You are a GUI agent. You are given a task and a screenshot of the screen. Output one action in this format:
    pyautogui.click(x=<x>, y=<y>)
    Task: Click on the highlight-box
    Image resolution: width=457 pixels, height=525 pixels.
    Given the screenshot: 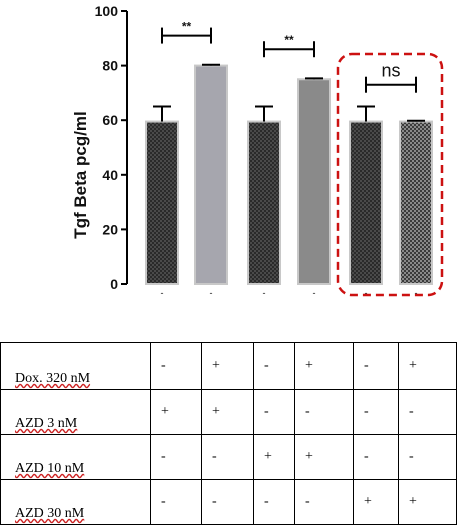 What is the action you would take?
    pyautogui.click(x=390, y=174)
    